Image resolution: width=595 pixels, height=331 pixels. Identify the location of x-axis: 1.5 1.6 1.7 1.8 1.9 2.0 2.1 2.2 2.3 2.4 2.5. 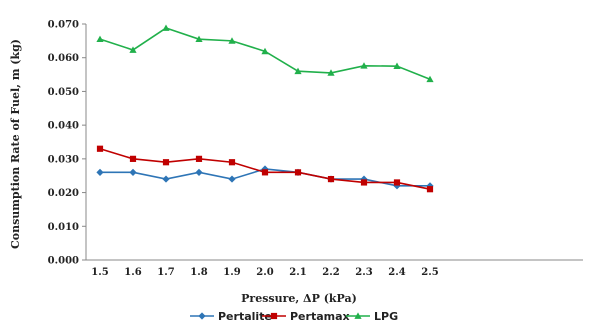
(334, 268).